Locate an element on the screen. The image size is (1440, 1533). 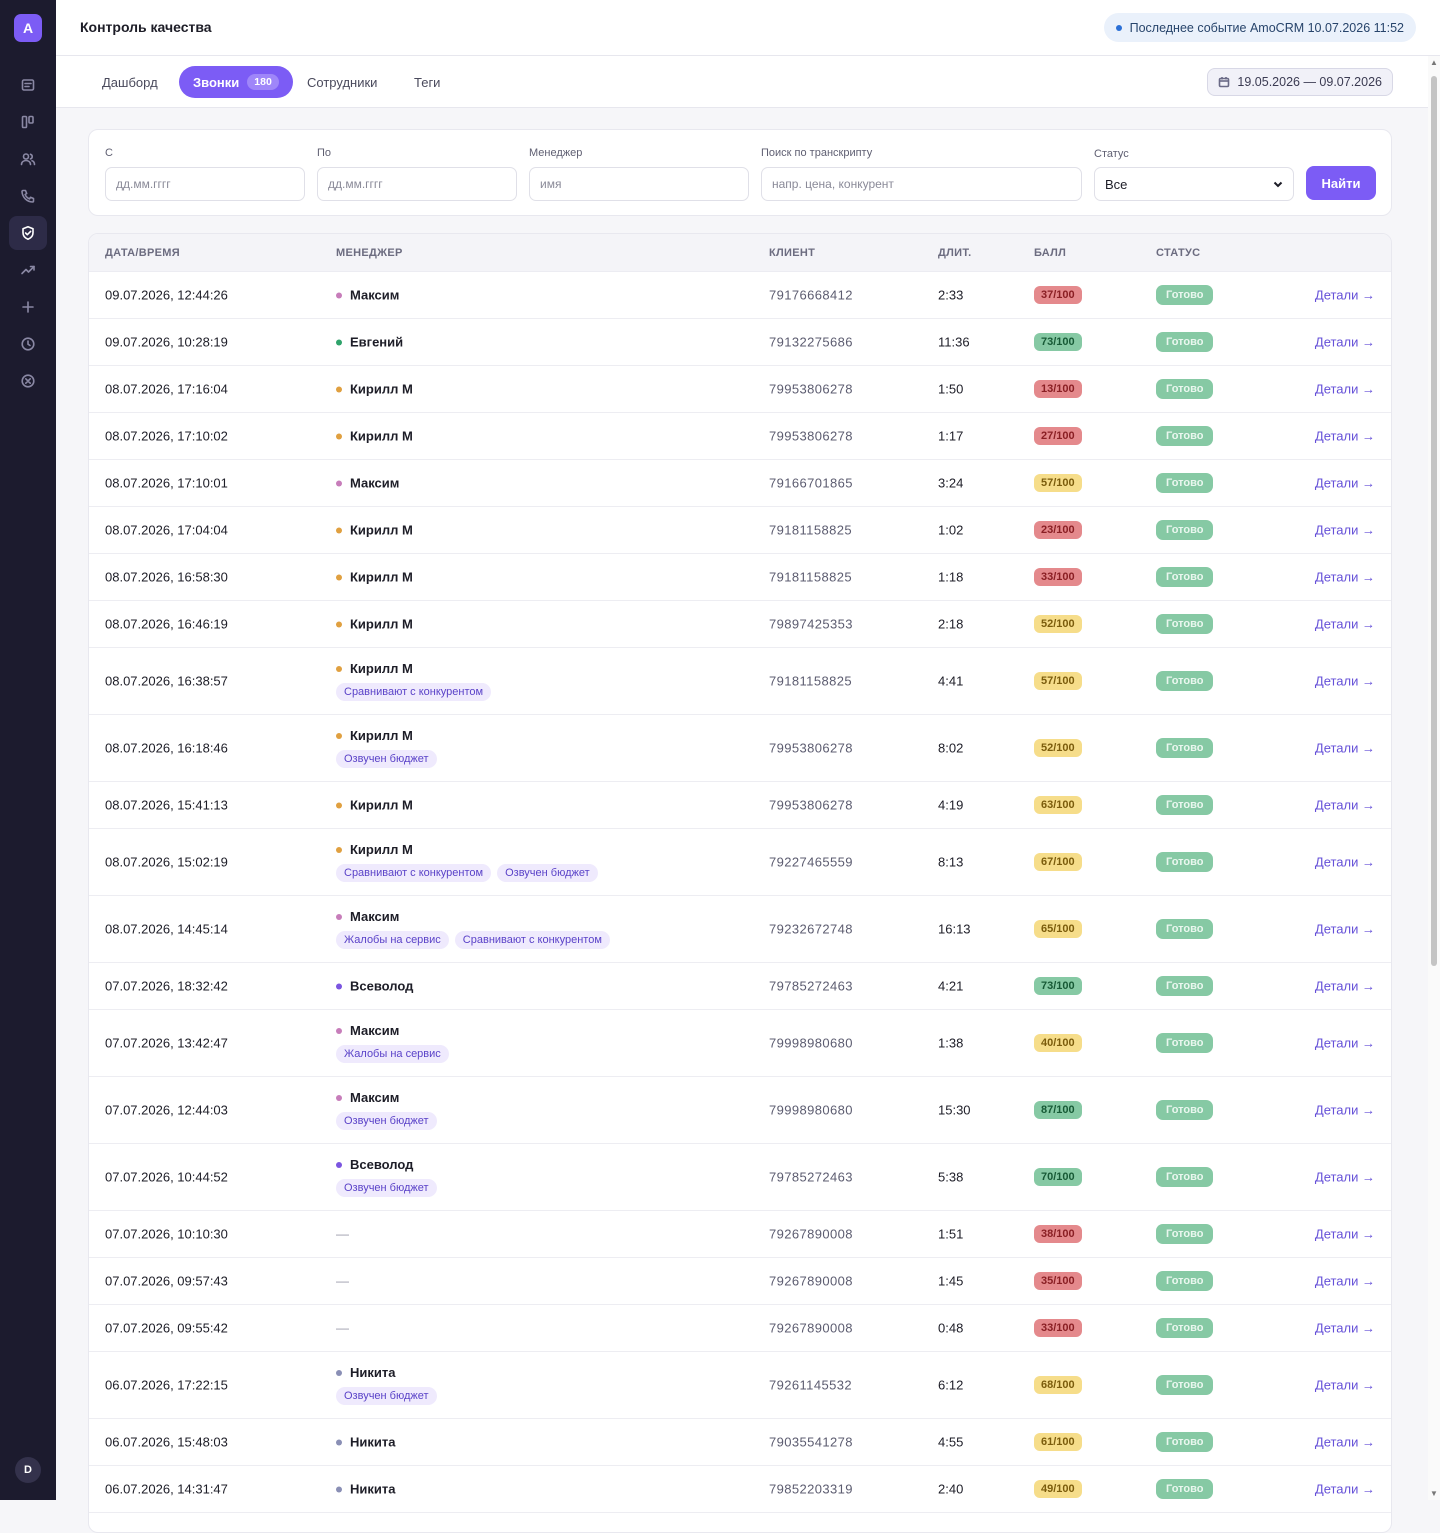
from-date-input is located at coordinates (205, 184).